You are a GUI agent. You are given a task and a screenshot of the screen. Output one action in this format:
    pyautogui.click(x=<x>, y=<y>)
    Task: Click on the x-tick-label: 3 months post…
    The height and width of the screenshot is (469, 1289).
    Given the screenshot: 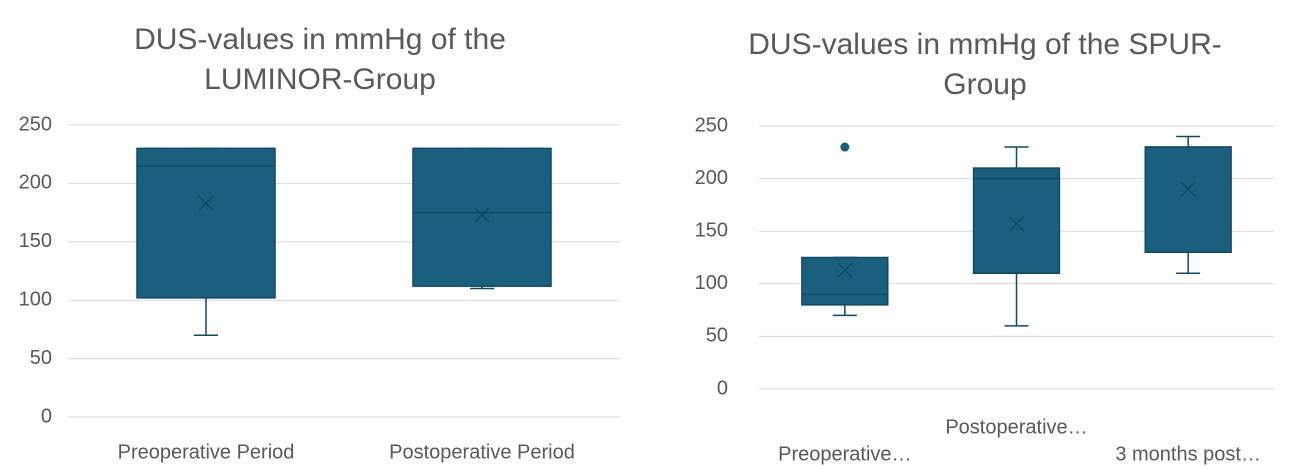 What is the action you would take?
    pyautogui.click(x=1188, y=454)
    